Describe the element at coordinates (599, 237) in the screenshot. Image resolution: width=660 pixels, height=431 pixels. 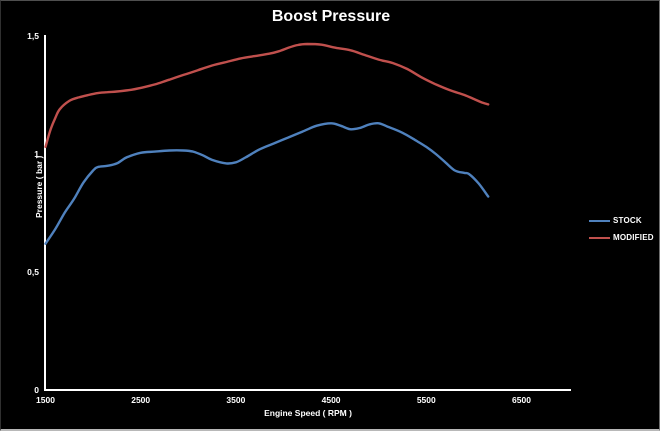
I see `legend-swatch-modified` at that location.